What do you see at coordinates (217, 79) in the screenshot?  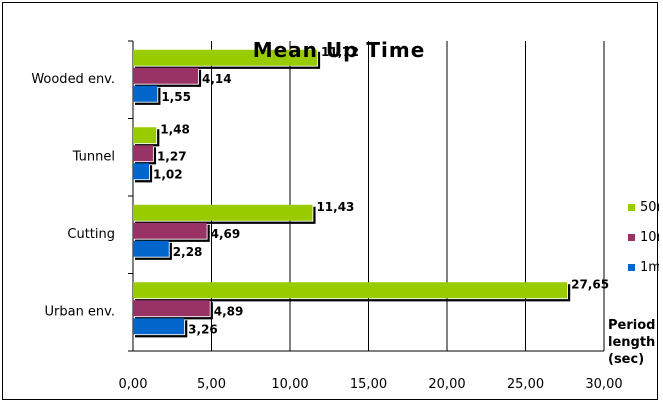 I see `data-label: 4,14` at bounding box center [217, 79].